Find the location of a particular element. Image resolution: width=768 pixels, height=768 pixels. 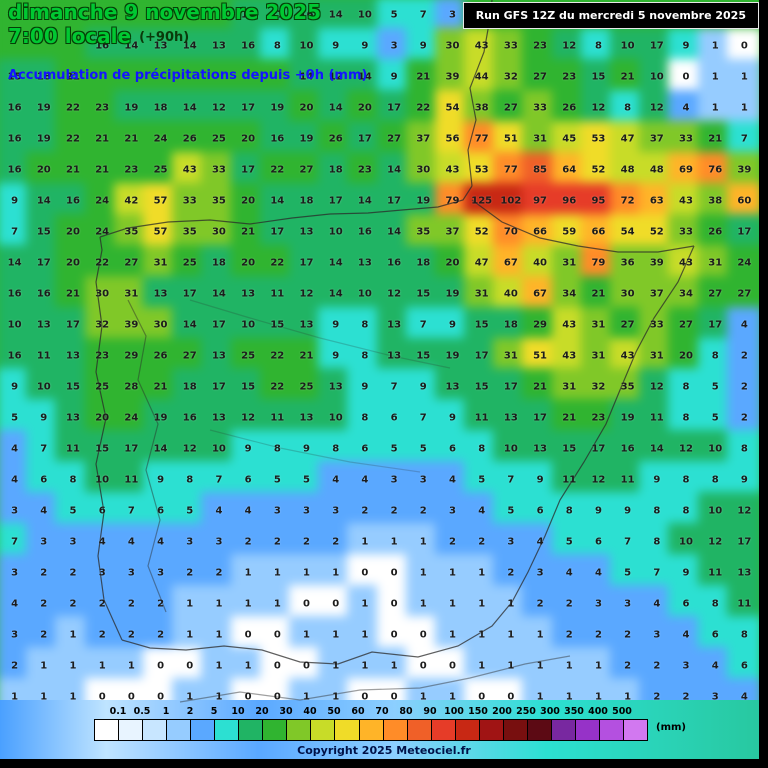

grid-value: 5 is located at coordinates (15, 418).